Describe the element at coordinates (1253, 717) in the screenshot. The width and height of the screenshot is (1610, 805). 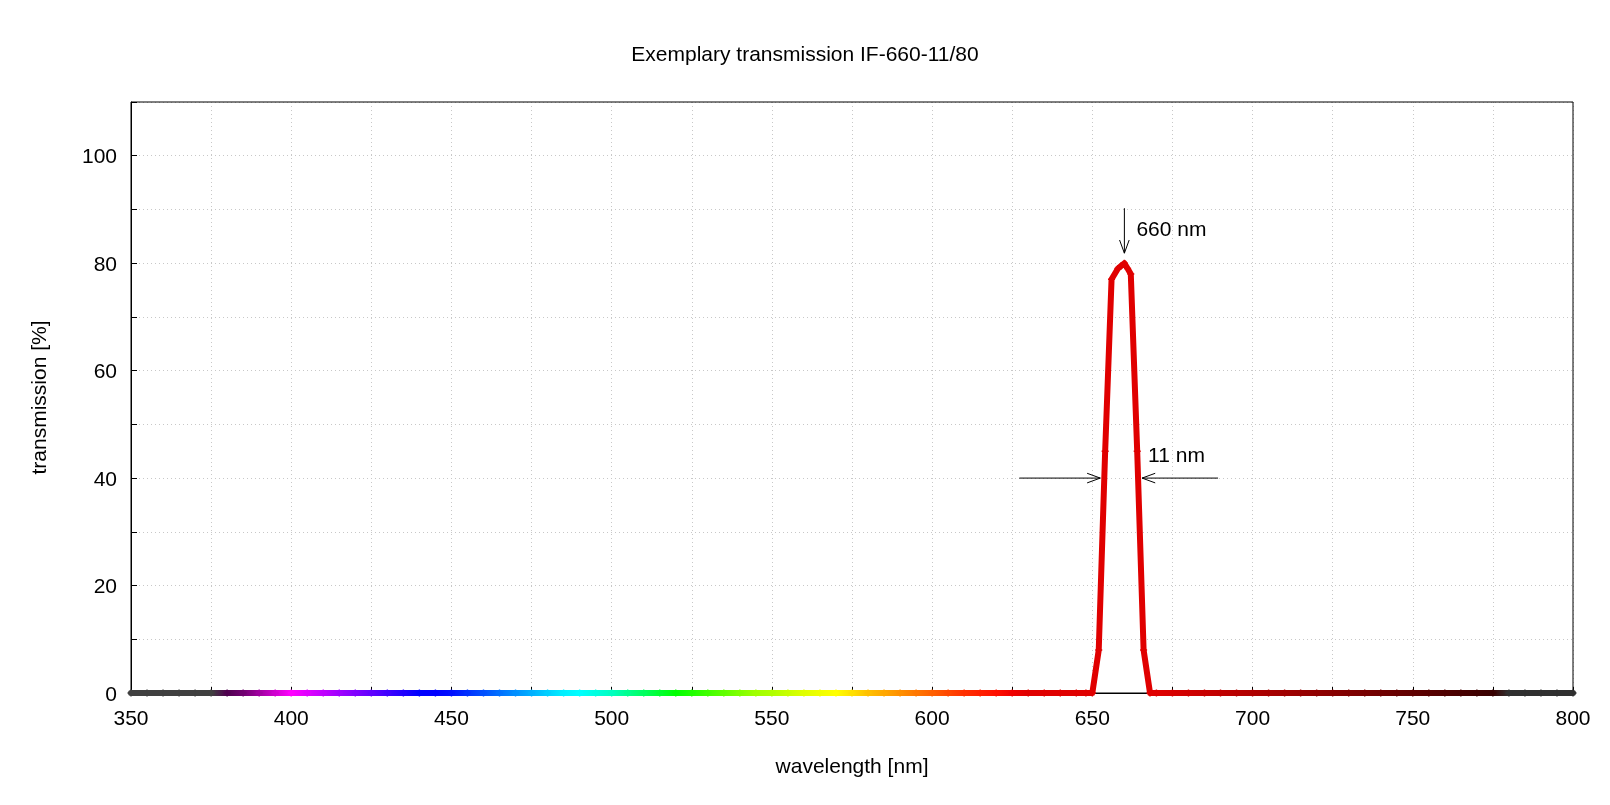
I see `x-tick-label: 700` at that location.